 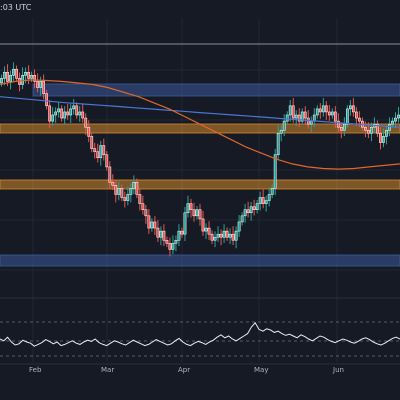 I want to click on indicator-line, so click(x=200, y=334).